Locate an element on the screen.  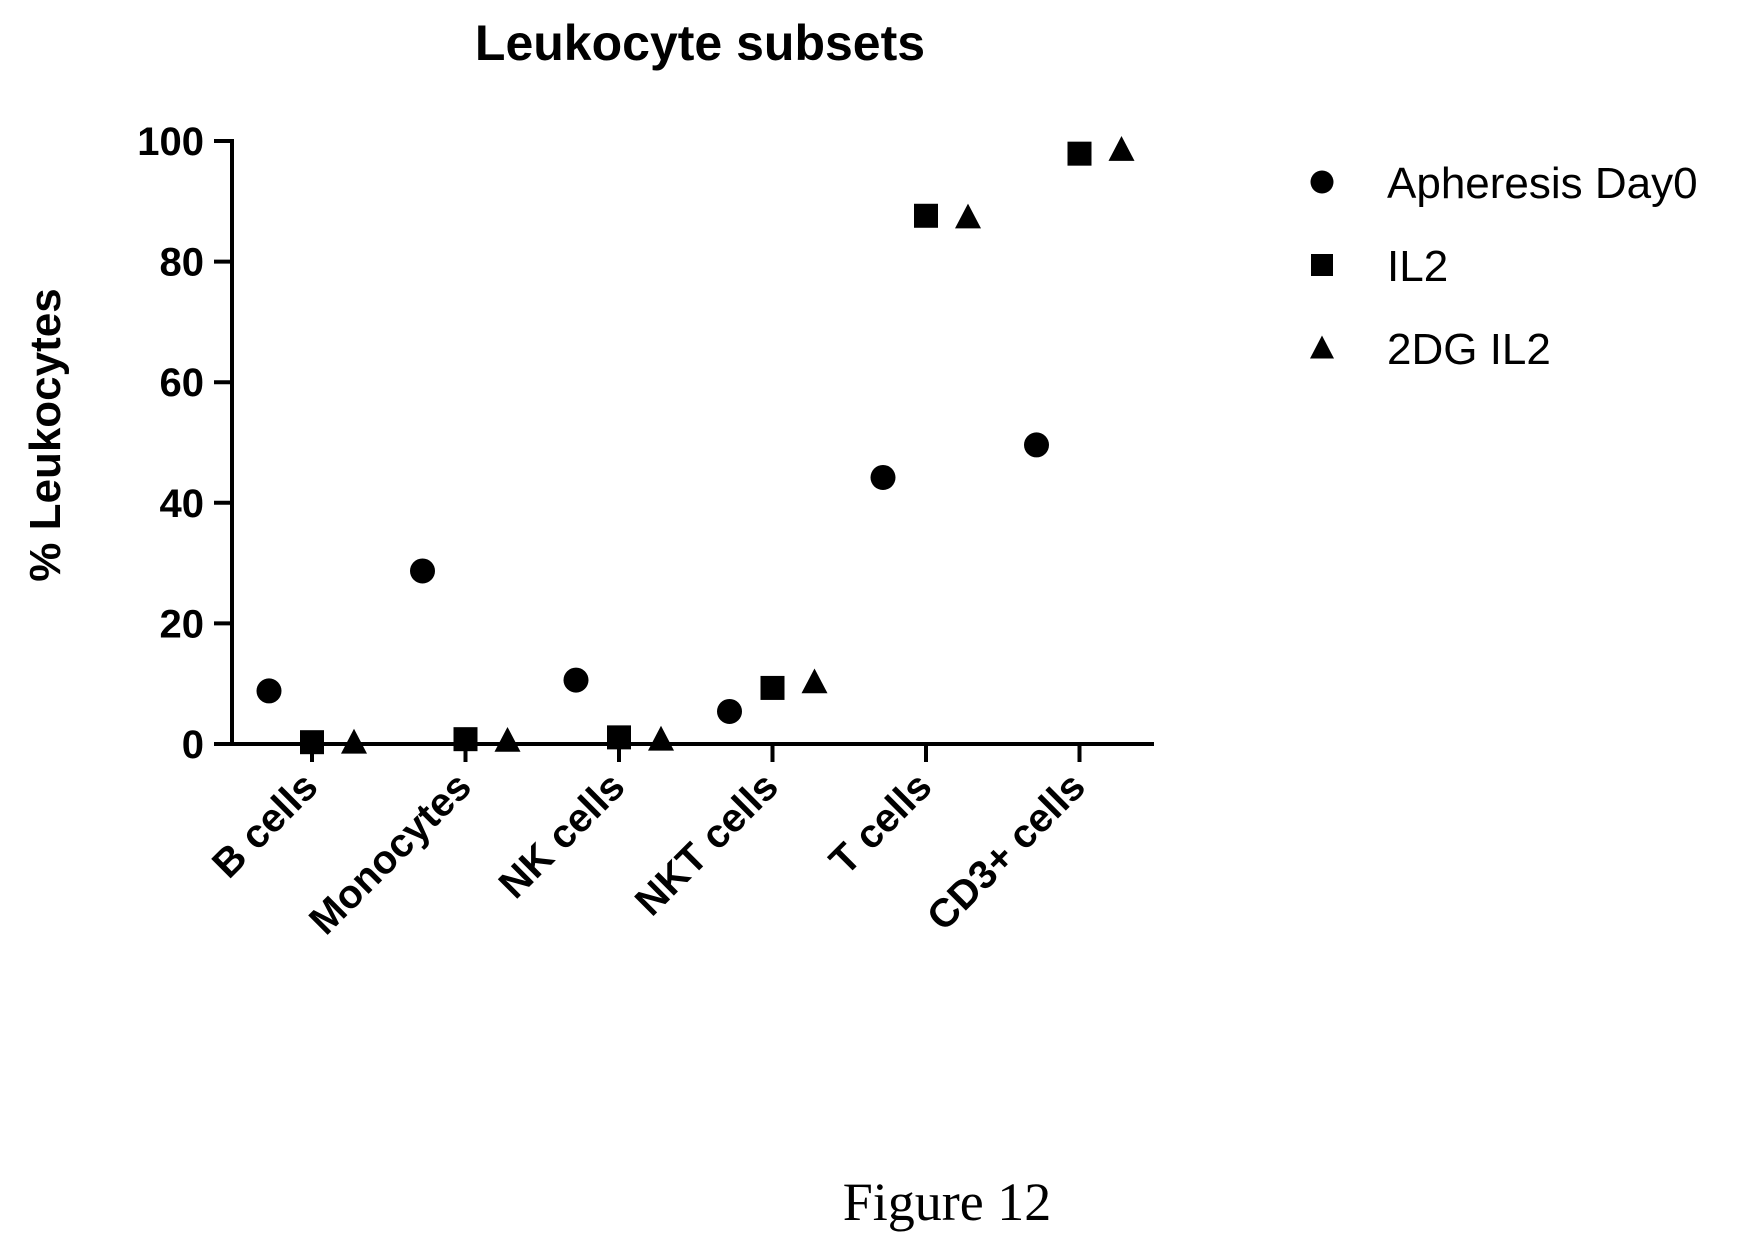
legend-label: IL2 is located at coordinates (1417, 266).